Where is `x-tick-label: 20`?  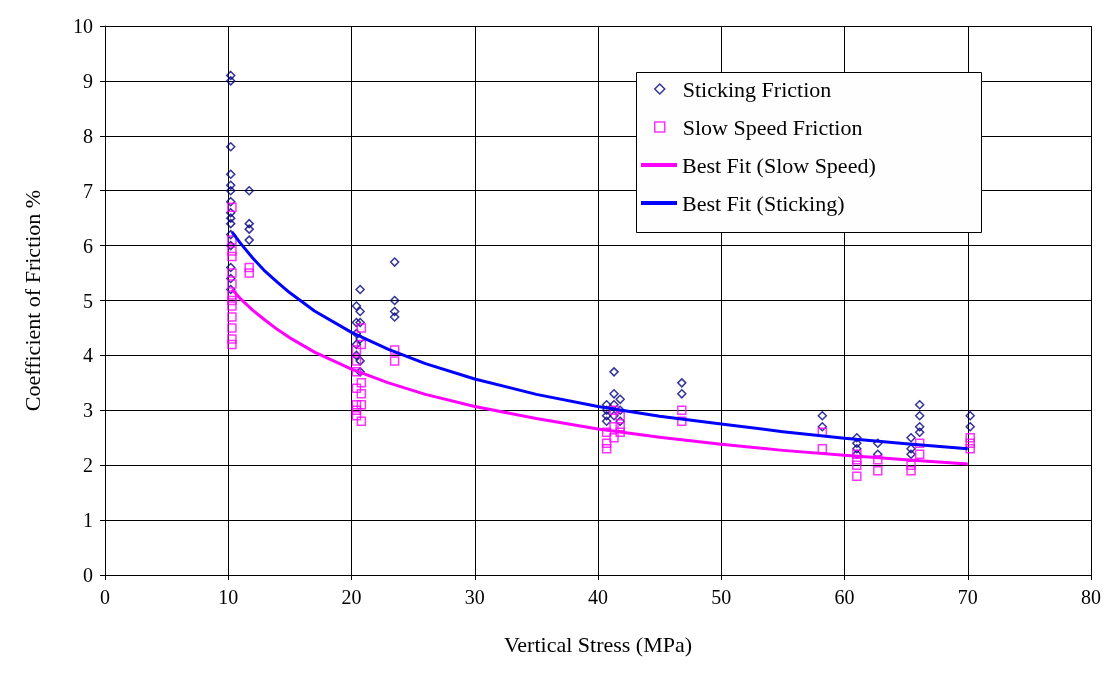 x-tick-label: 20 is located at coordinates (351, 597).